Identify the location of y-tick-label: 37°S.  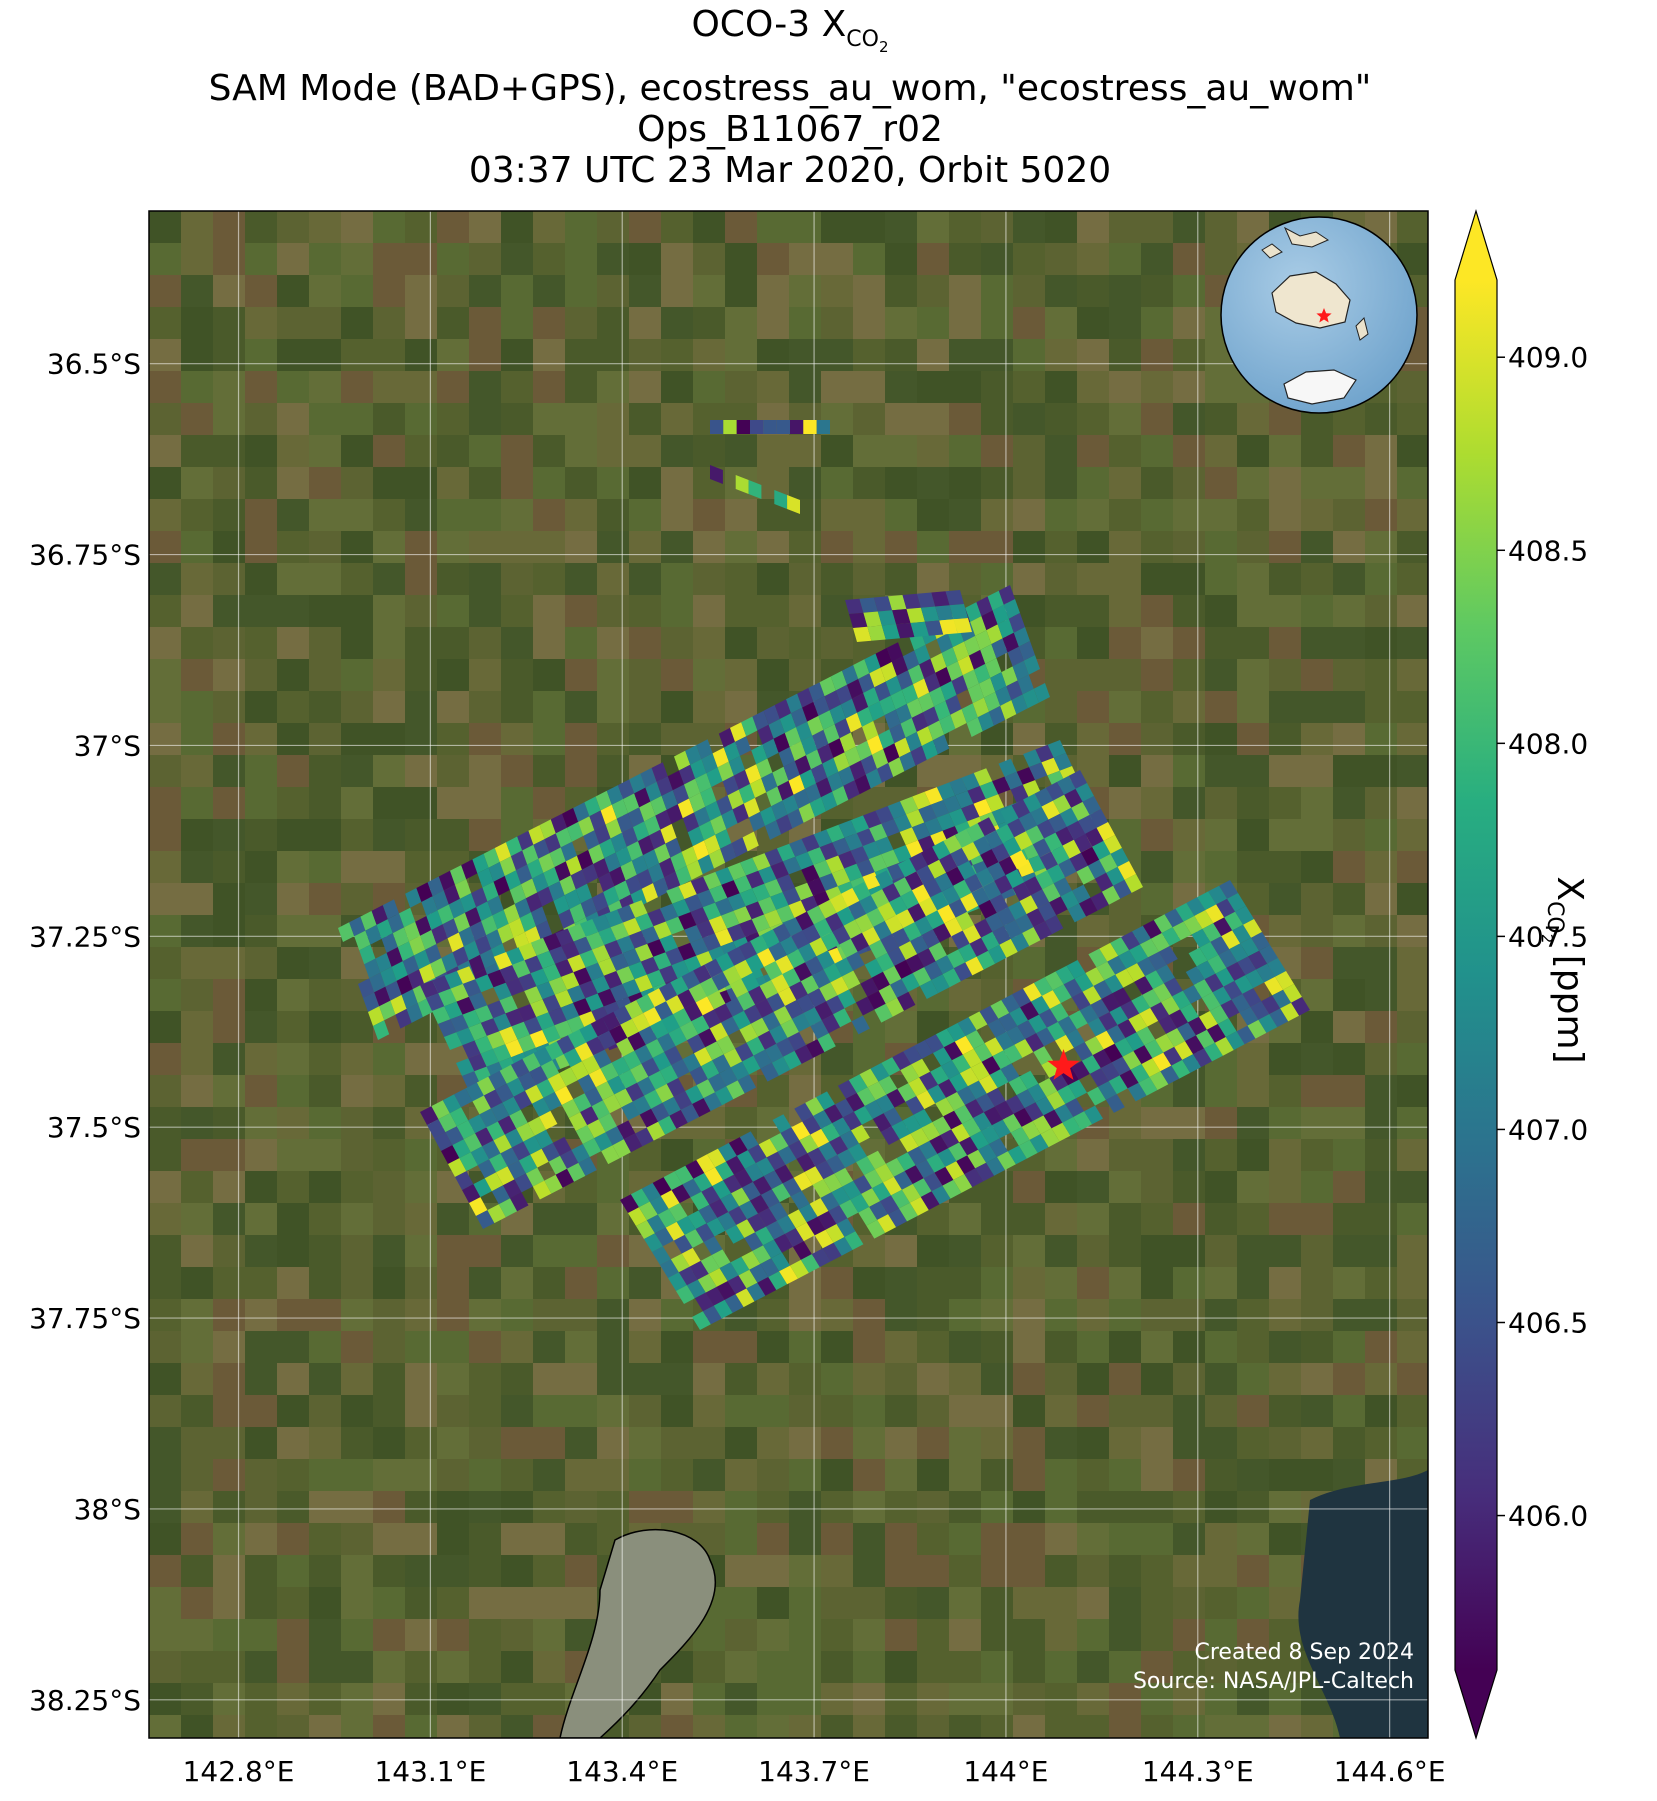
(107, 745).